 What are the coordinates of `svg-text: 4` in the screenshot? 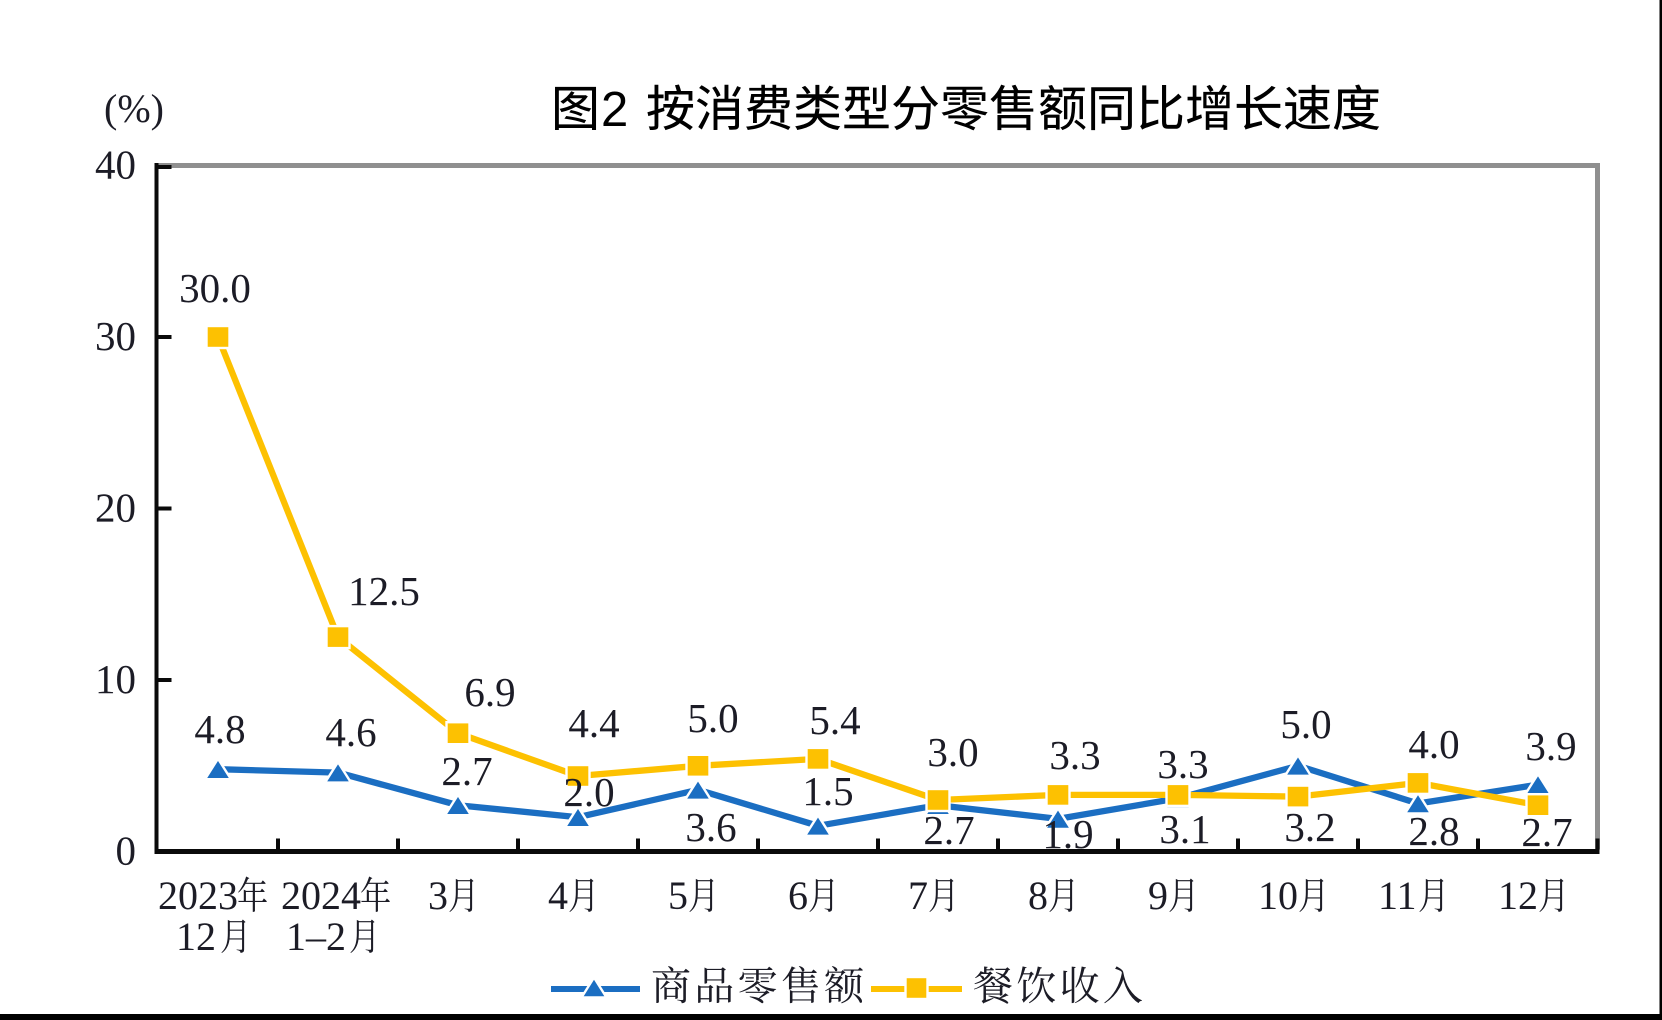 It's located at (558, 895).